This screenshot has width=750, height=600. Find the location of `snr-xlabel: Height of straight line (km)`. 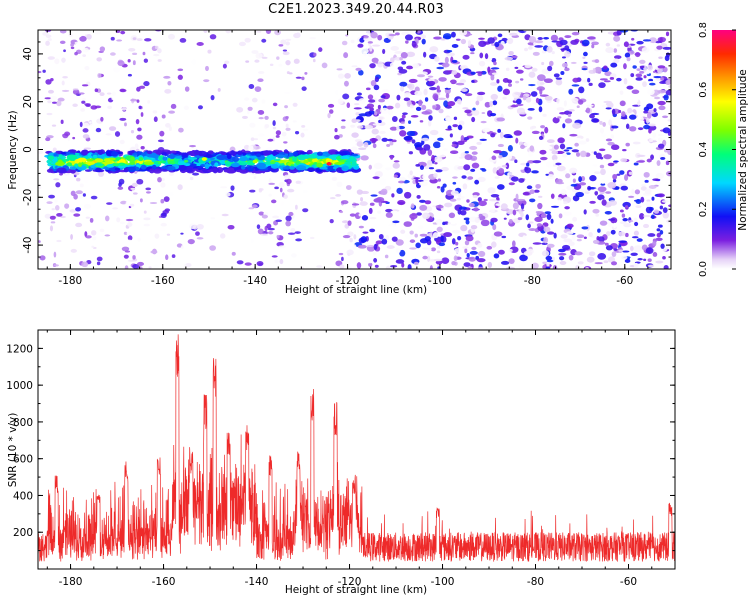

snr-xlabel: Height of straight line (km) is located at coordinates (356, 590).